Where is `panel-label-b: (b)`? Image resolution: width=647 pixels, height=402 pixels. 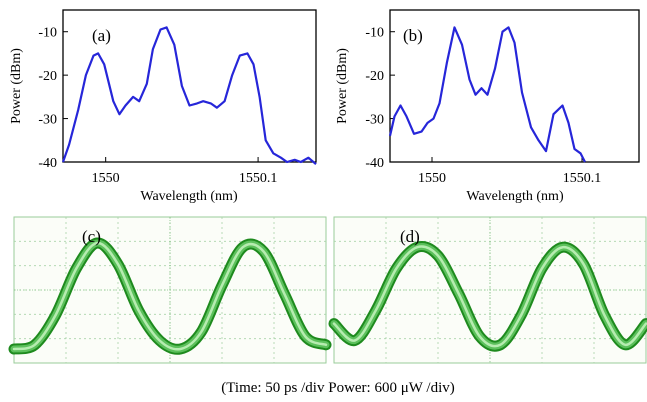 panel-label-b: (b) is located at coordinates (413, 35).